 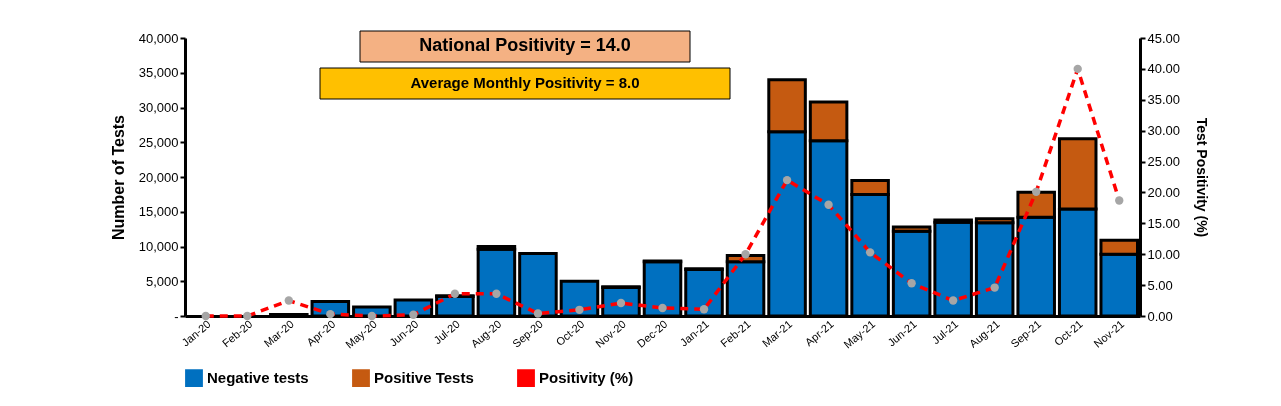 I want to click on annotation: National Positivity = 14.0, so click(x=525, y=45).